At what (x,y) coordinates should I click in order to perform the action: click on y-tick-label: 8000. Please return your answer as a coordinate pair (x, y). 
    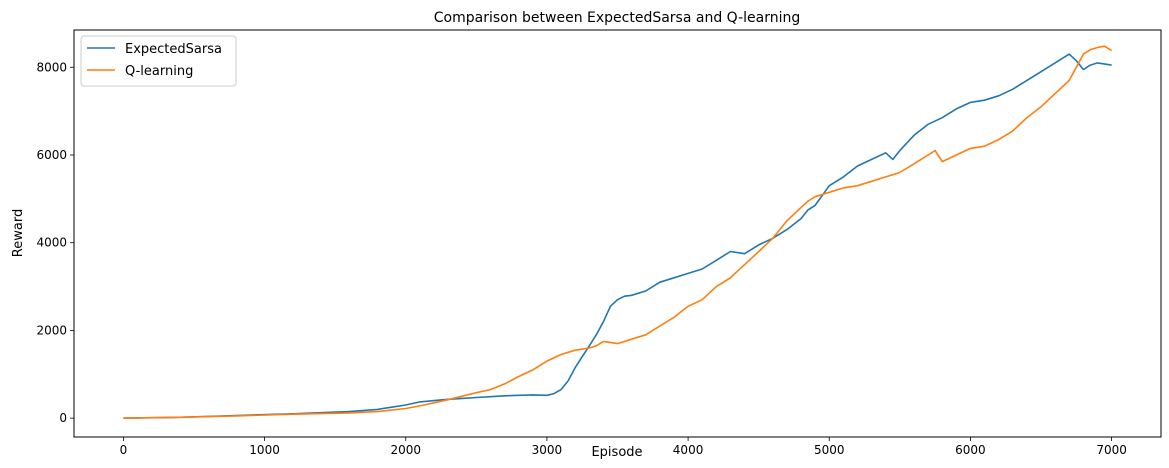
    Looking at the image, I should click on (51, 67).